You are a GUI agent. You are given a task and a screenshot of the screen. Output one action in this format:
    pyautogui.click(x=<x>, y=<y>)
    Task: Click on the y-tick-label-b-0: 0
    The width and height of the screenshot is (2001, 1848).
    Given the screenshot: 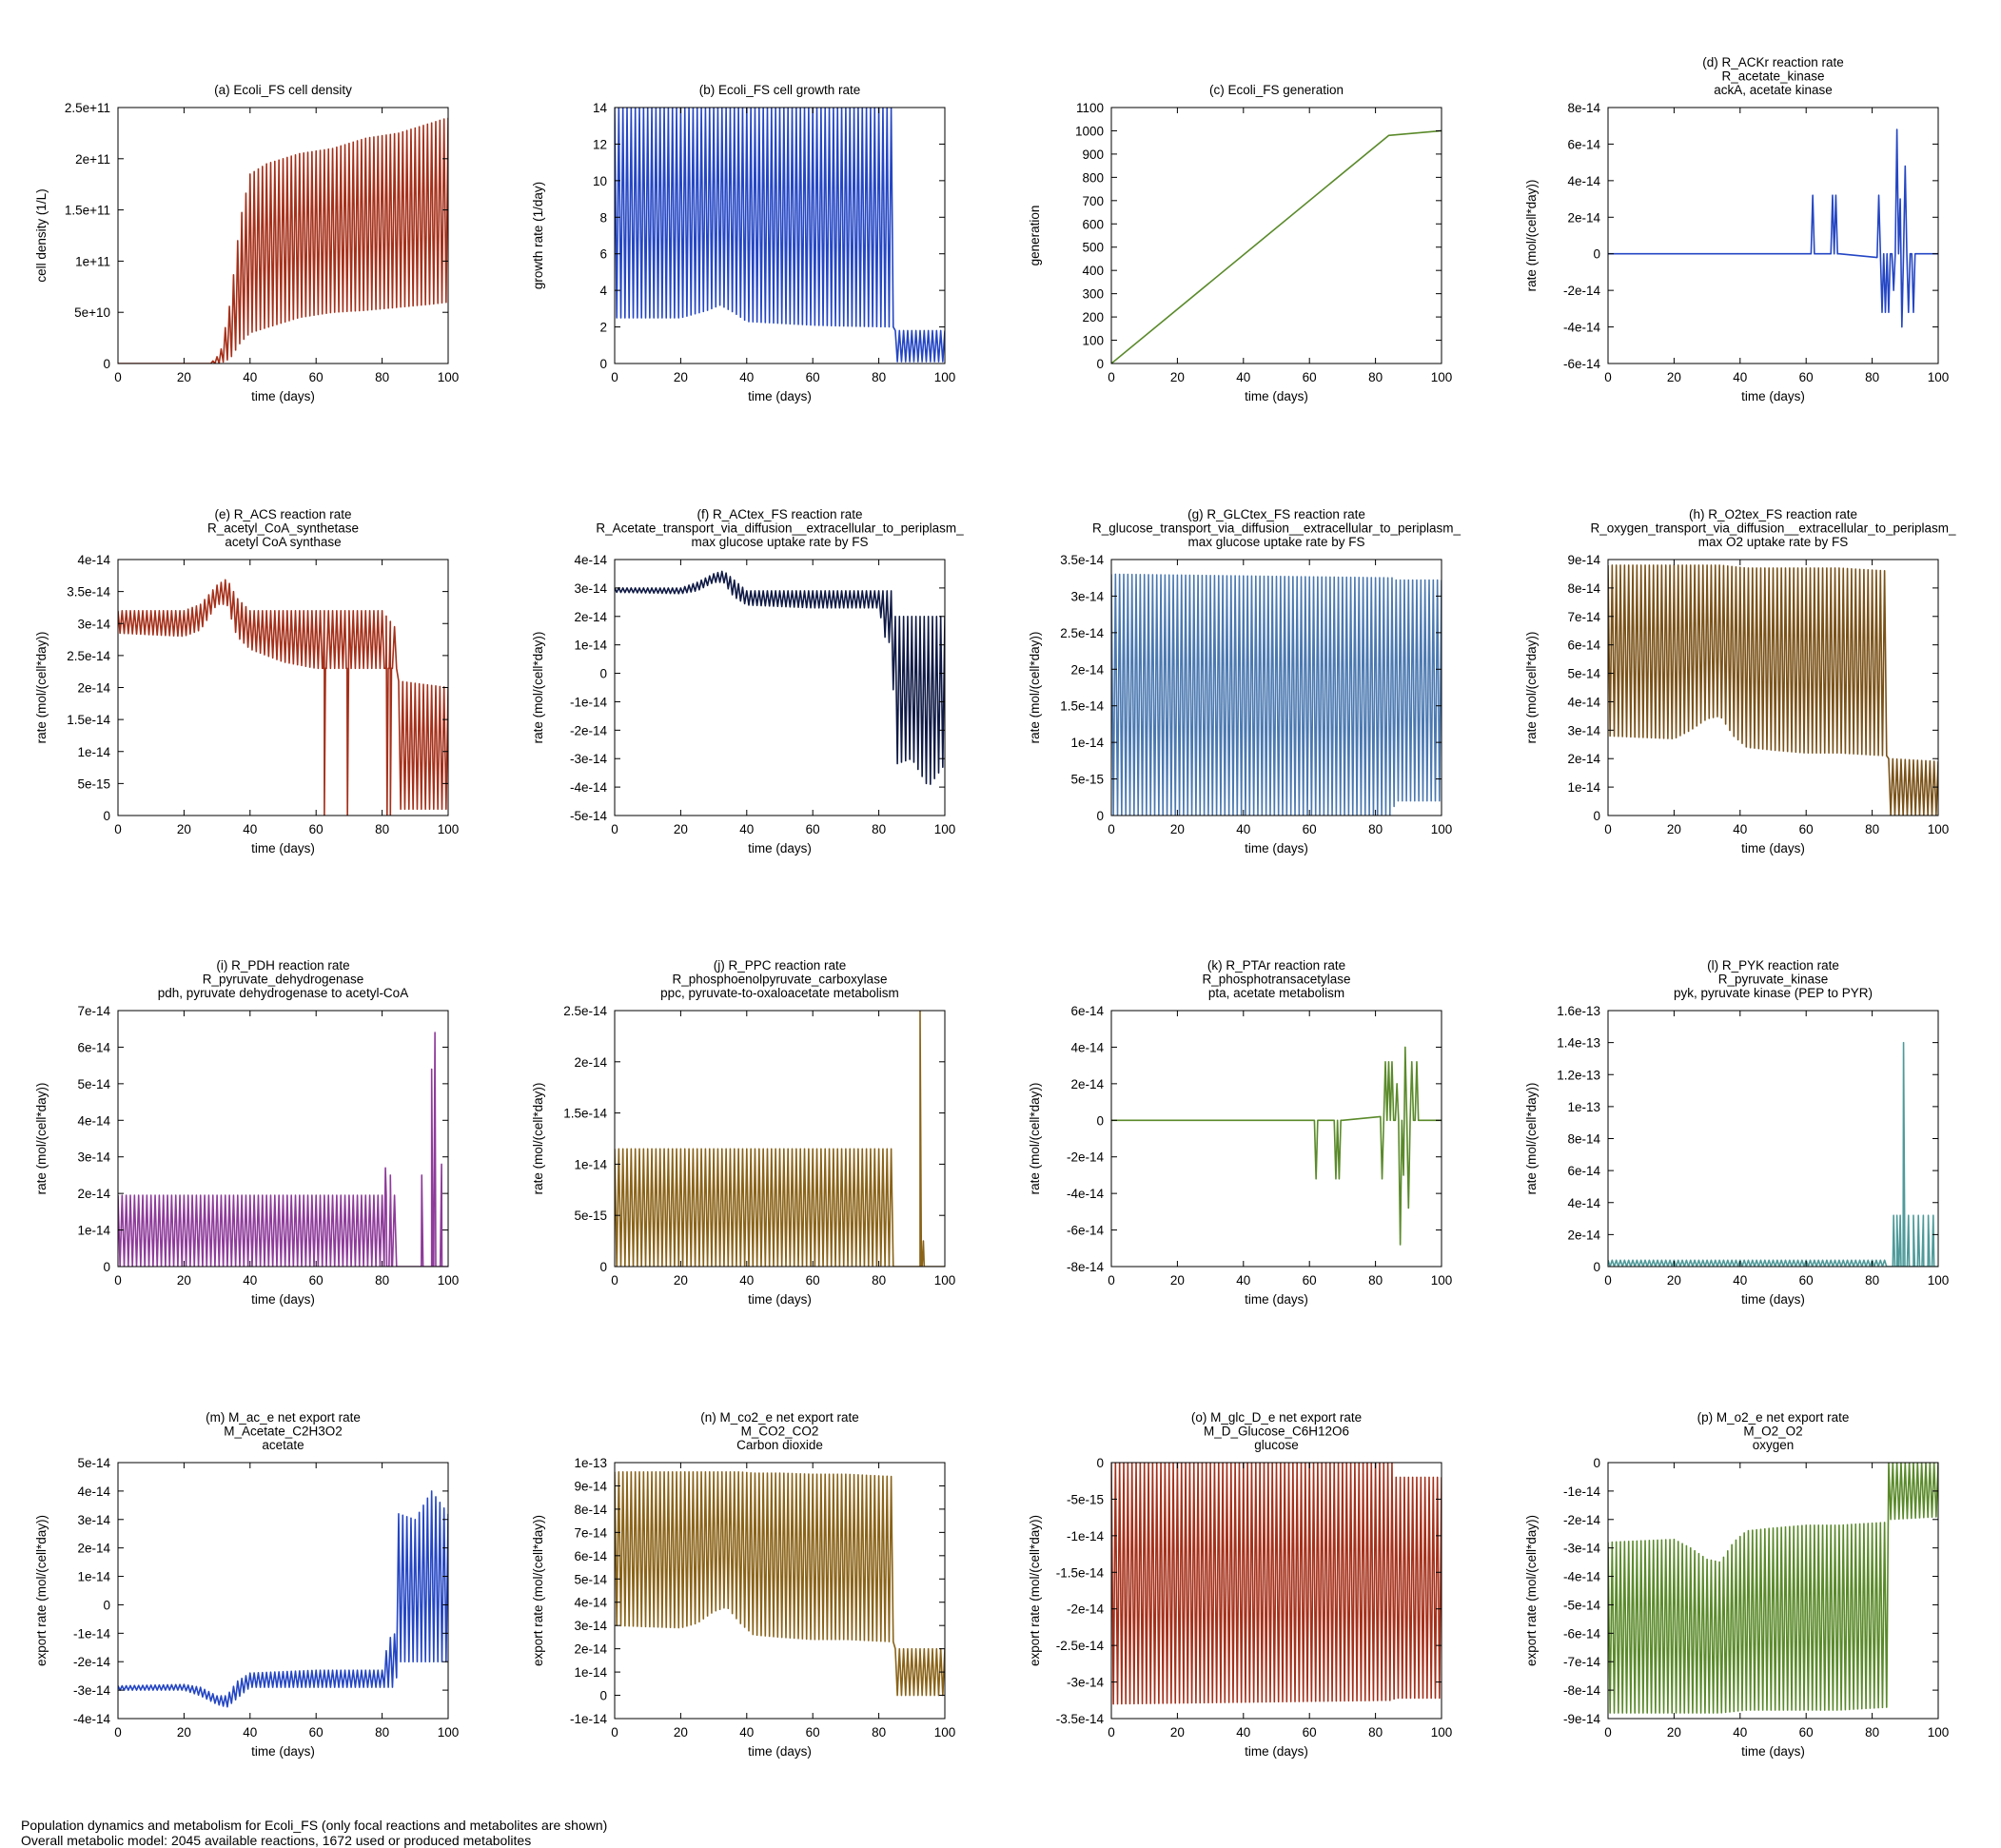 What is the action you would take?
    pyautogui.click(x=603, y=364)
    